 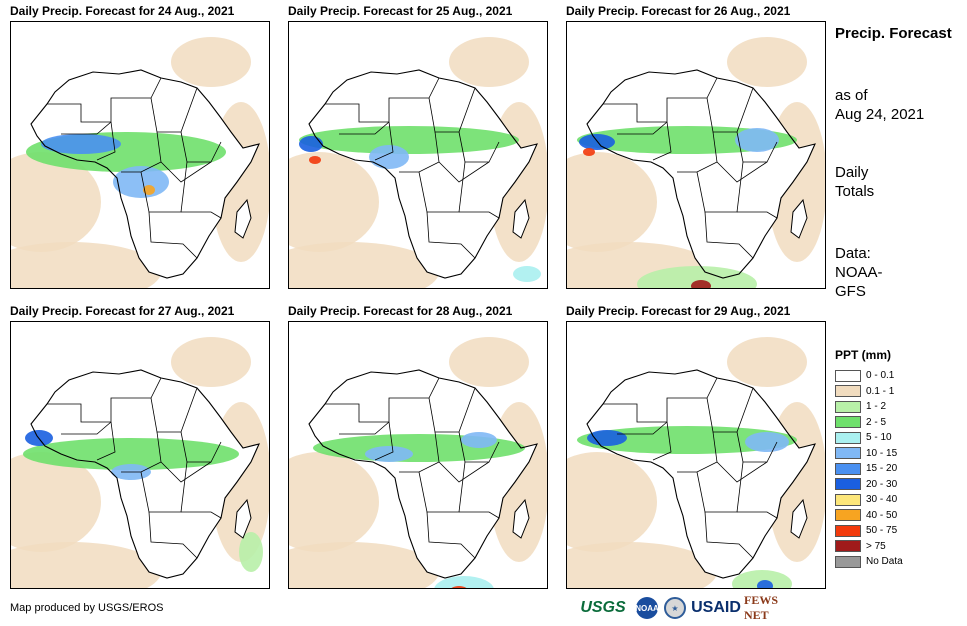 I want to click on legend-label: 15 - 20, so click(x=882, y=469).